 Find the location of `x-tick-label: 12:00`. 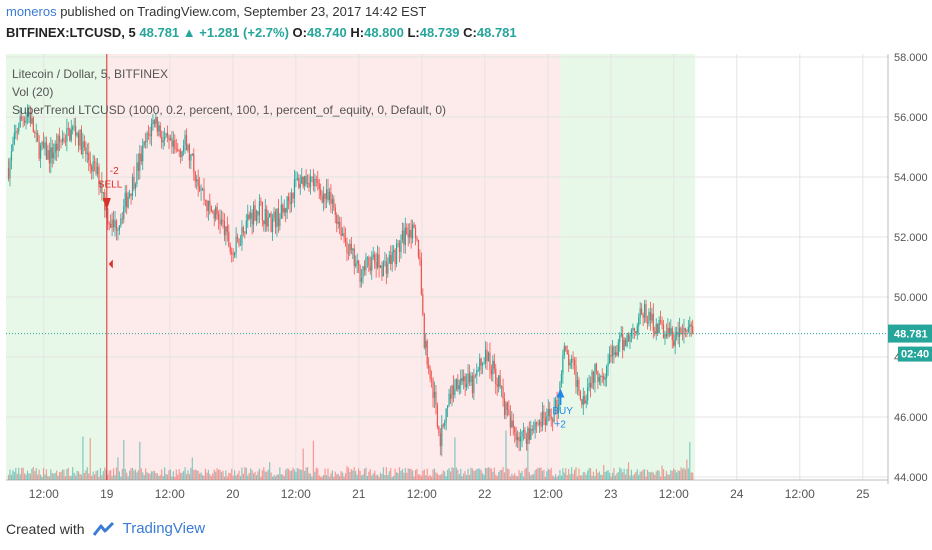

x-tick-label: 12:00 is located at coordinates (44, 494).